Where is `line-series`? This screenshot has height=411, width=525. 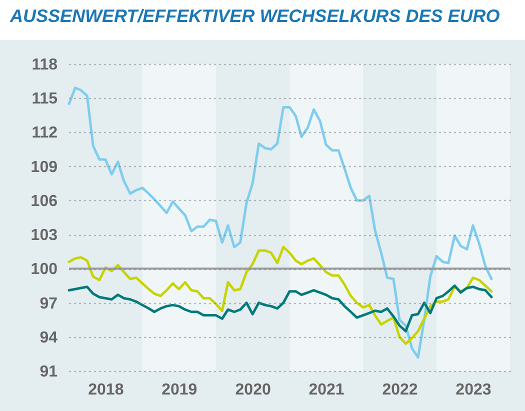
line-series is located at coordinates (280, 308).